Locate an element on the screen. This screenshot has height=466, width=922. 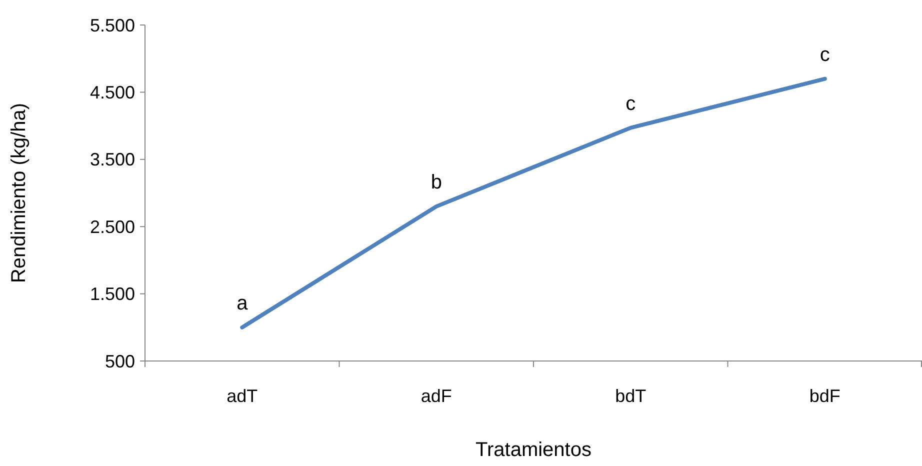
y-tick-label: 5.500 is located at coordinates (112, 25).